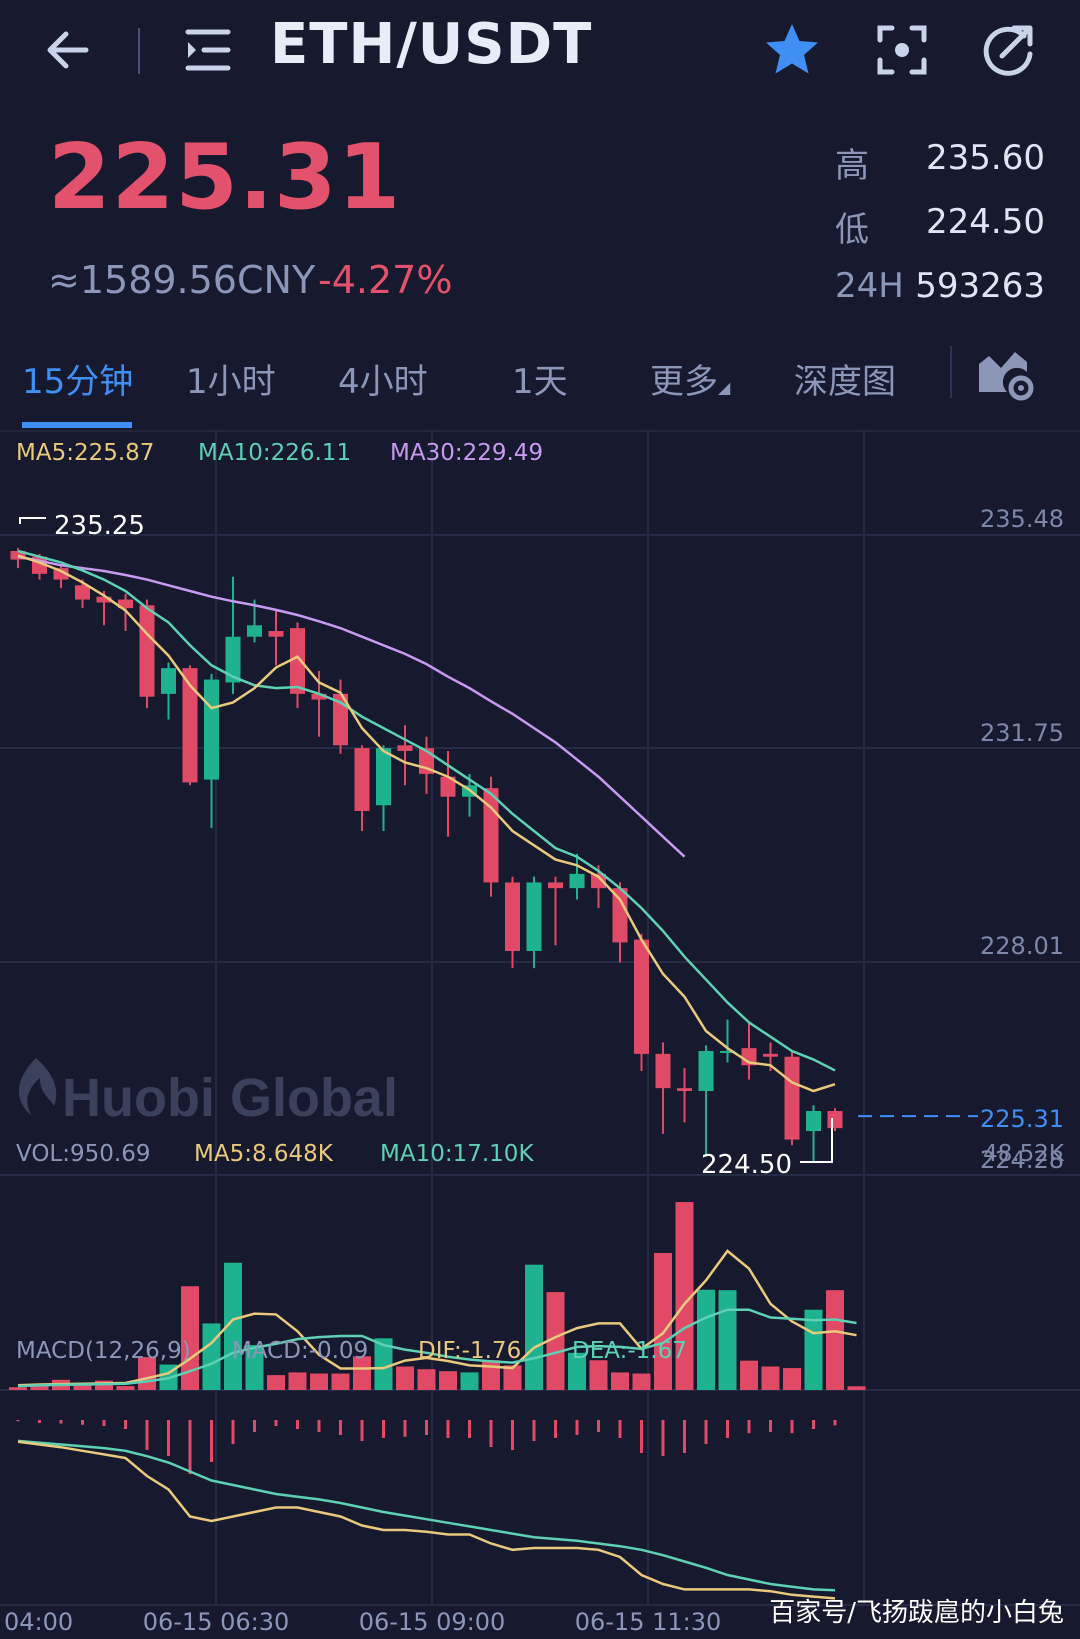  Describe the element at coordinates (431, 44) in the screenshot. I see `page-title: ETH/USDT` at that location.